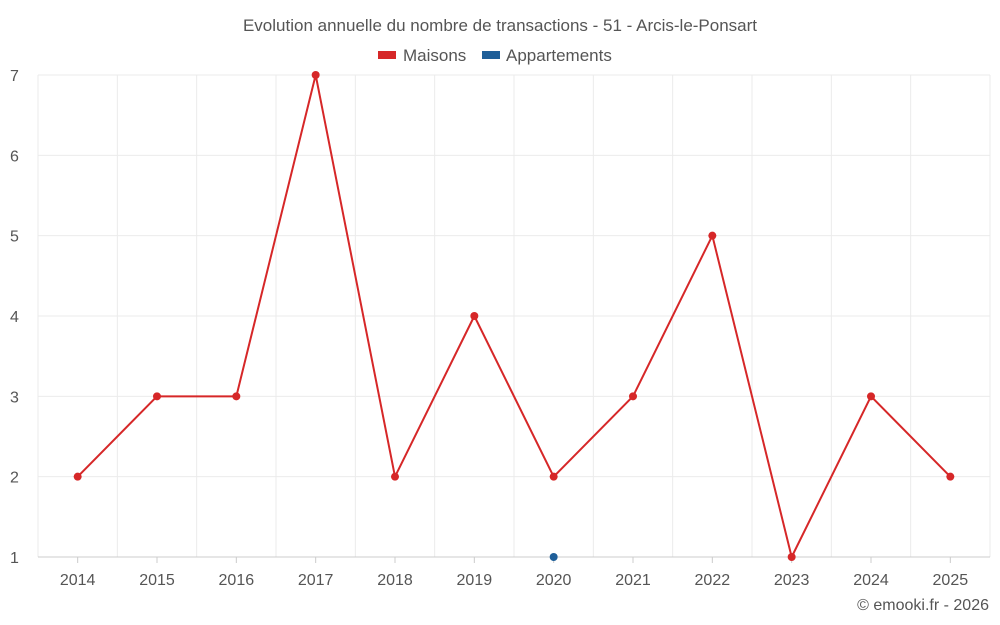 Image resolution: width=1000 pixels, height=625 pixels. What do you see at coordinates (923, 605) in the screenshot?
I see `credit-text: © emooki.fr - 2026` at bounding box center [923, 605].